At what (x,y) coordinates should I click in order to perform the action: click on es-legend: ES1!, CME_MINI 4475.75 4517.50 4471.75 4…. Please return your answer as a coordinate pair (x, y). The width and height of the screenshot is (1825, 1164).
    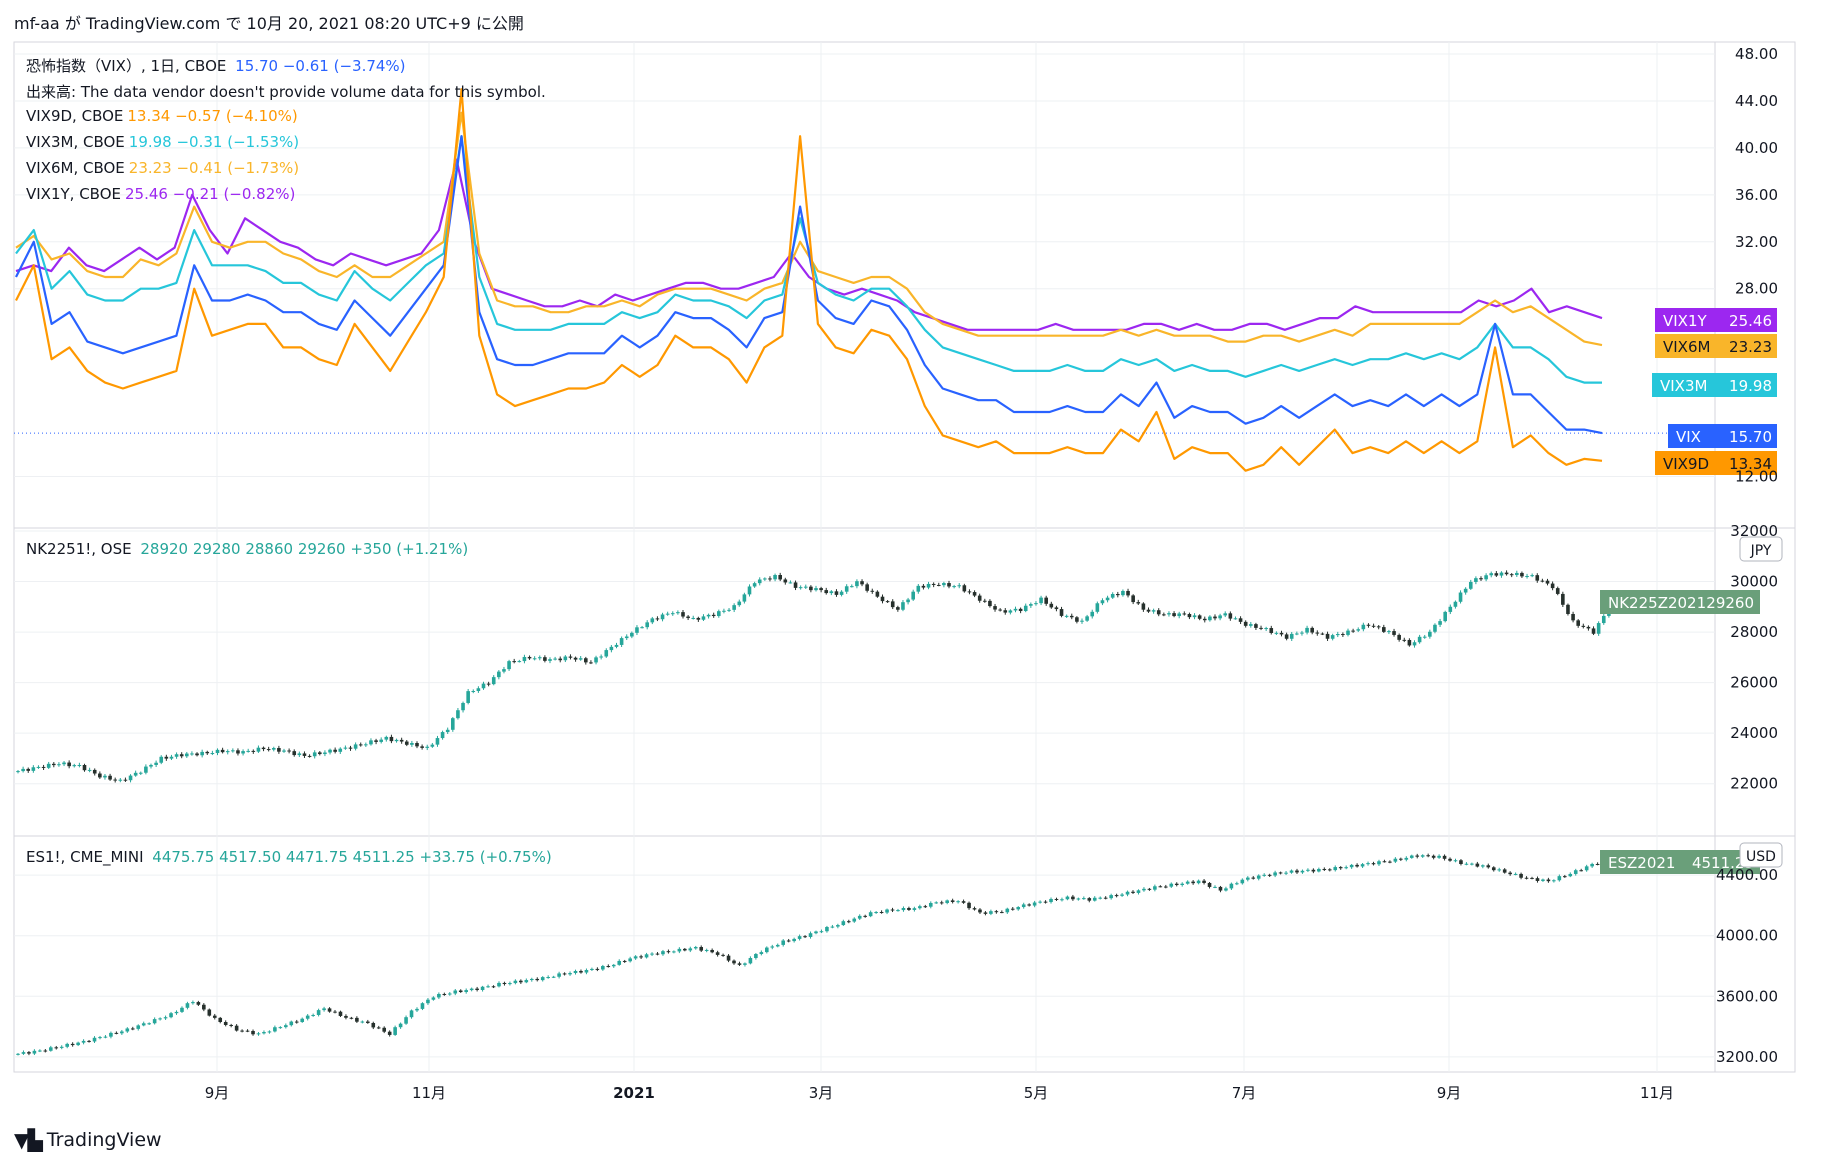
    Looking at the image, I should click on (289, 857).